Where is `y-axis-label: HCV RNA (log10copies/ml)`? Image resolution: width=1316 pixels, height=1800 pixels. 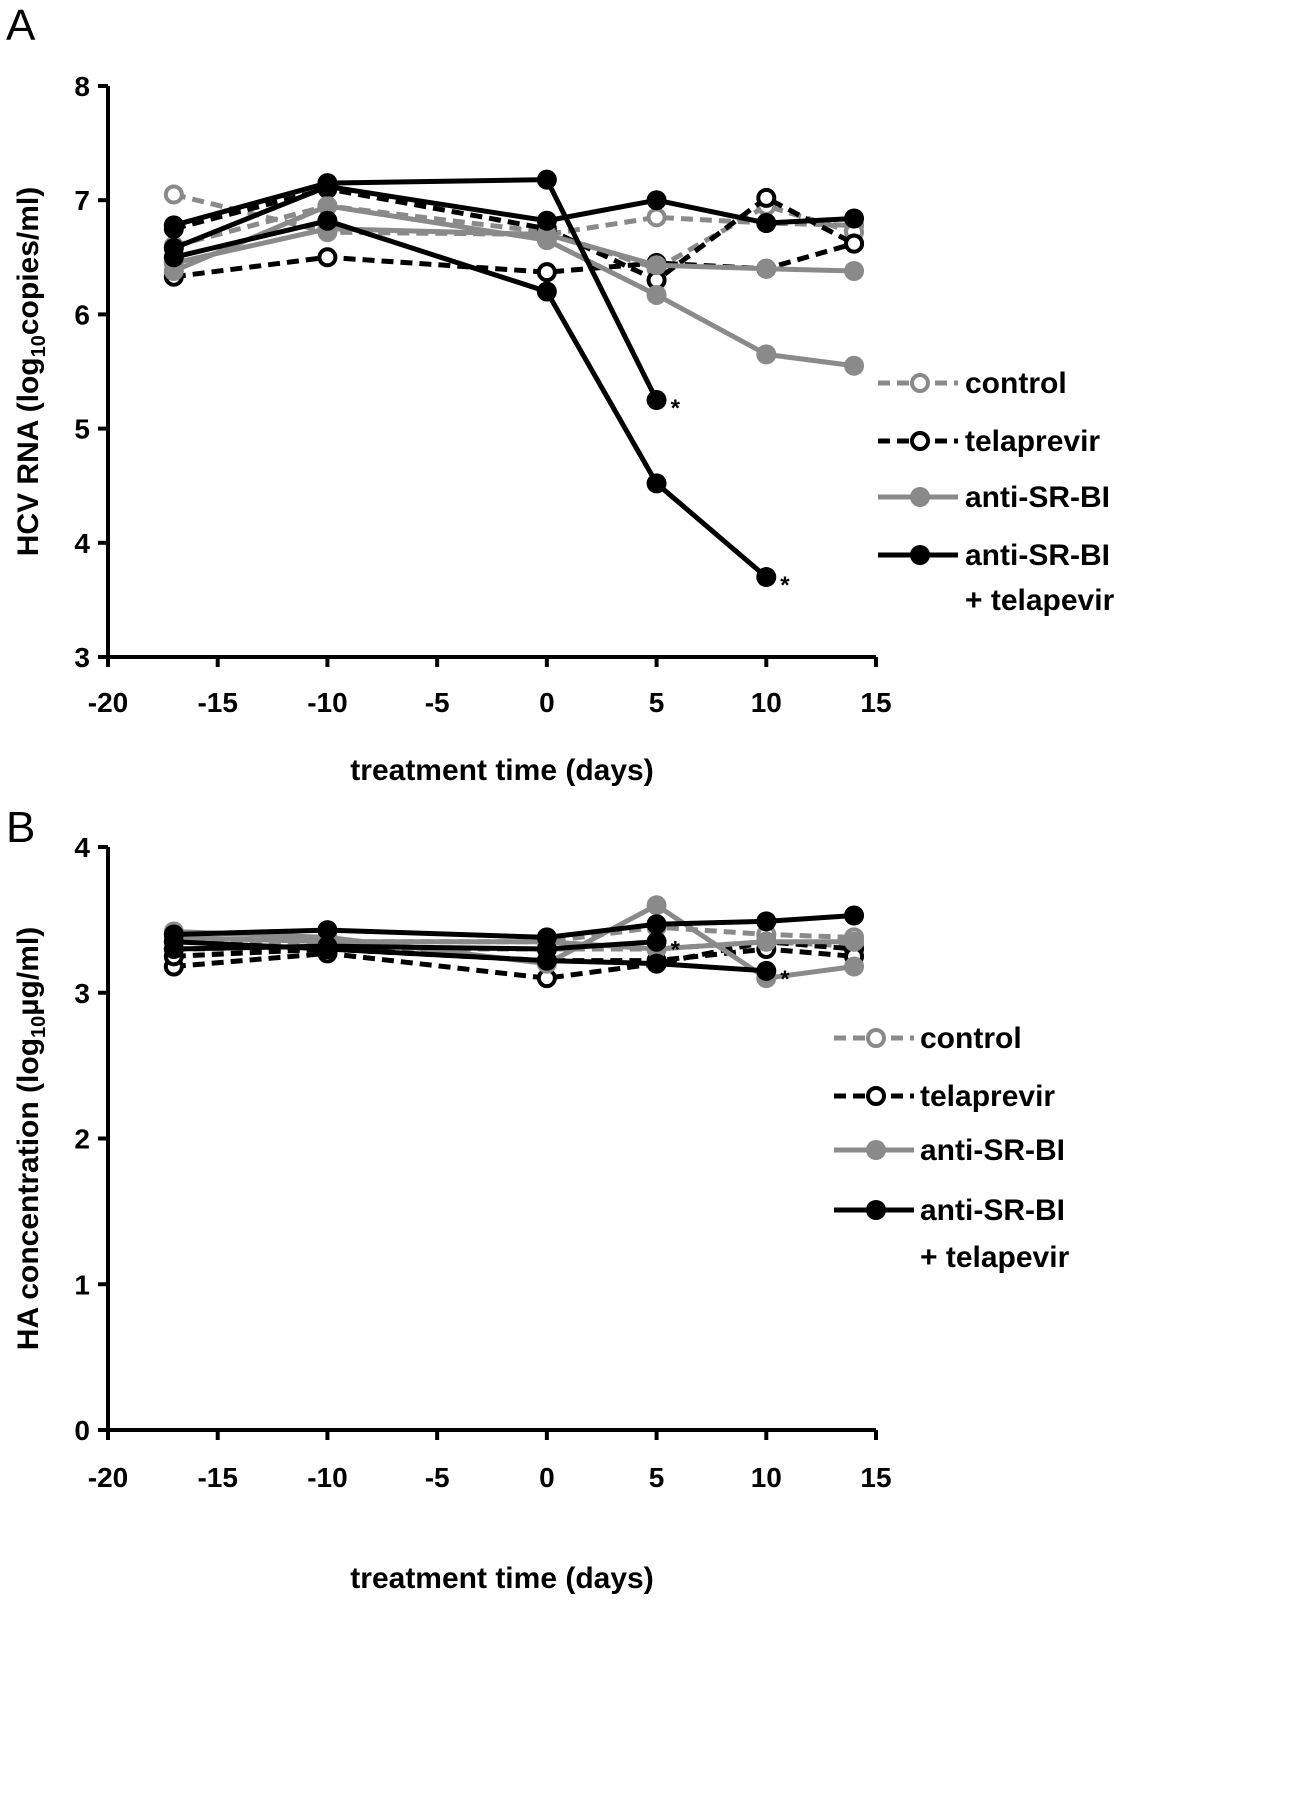
y-axis-label: HCV RNA (log10copies/ml) is located at coordinates (31, 372).